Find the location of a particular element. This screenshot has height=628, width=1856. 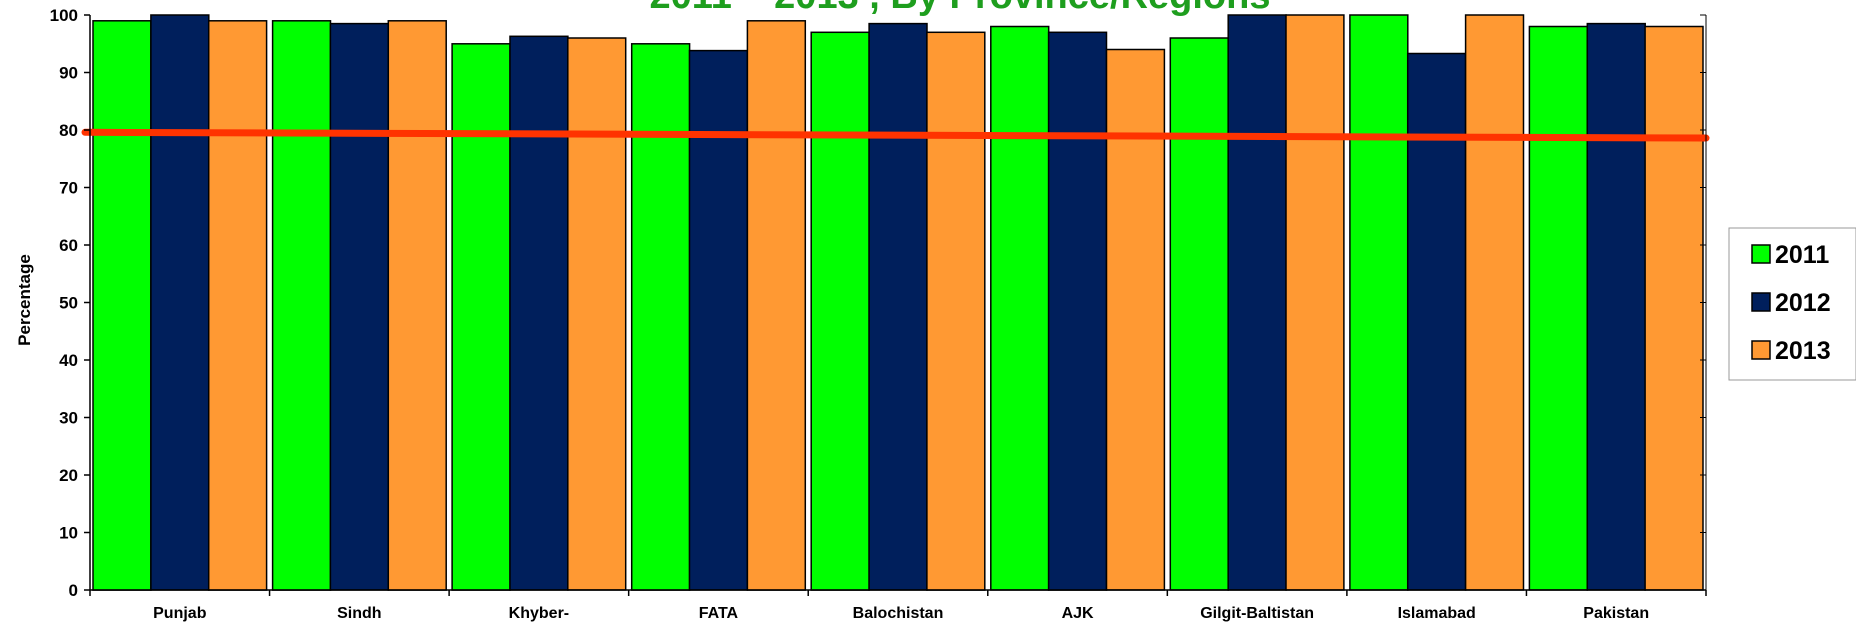

bar-group-khyber- is located at coordinates (539, 313).